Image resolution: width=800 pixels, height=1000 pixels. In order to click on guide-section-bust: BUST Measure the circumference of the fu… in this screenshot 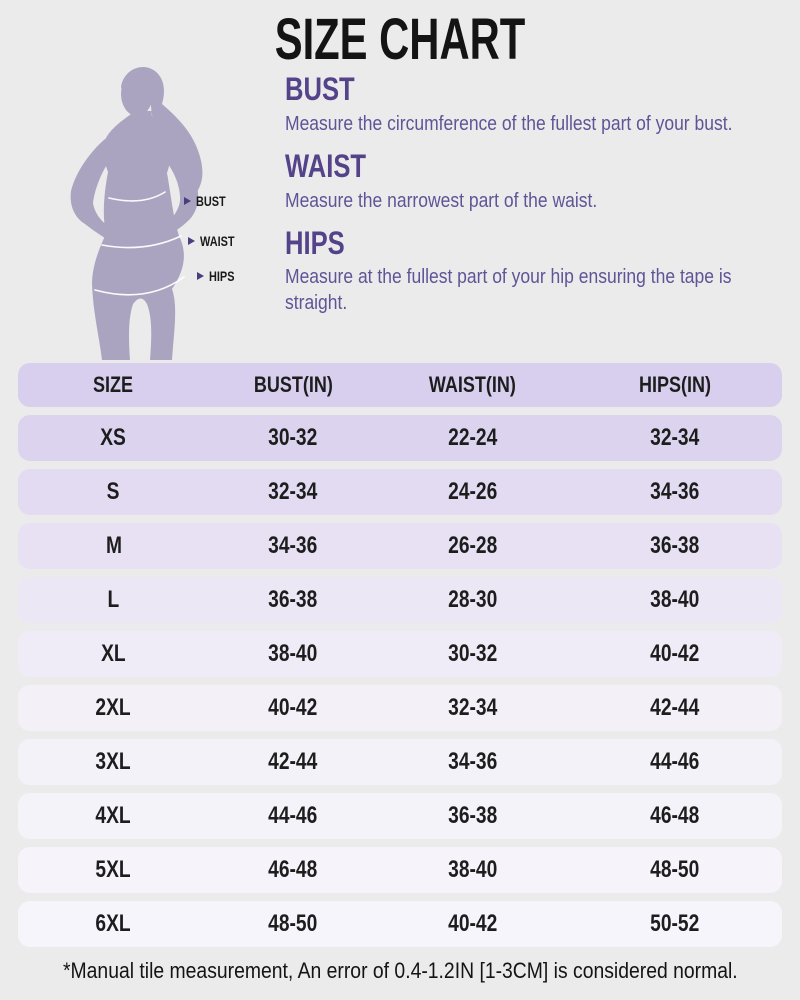, I will do `click(515, 104)`.